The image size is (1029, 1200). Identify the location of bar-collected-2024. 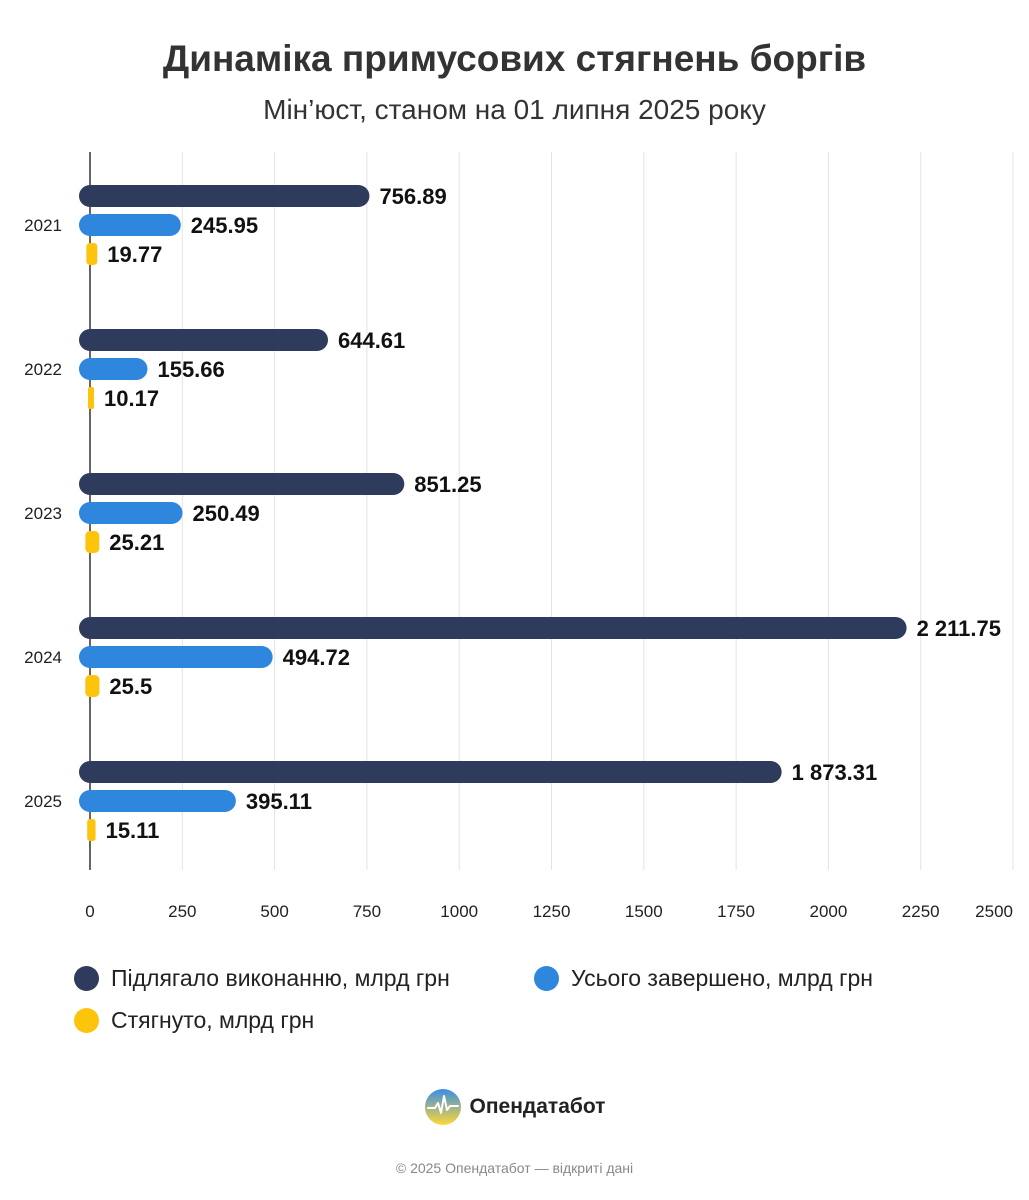
(92, 686).